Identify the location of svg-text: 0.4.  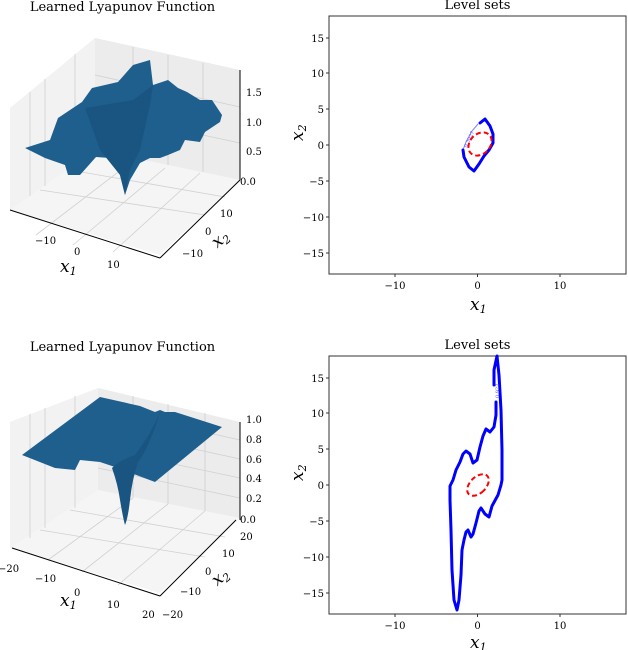
(254, 479).